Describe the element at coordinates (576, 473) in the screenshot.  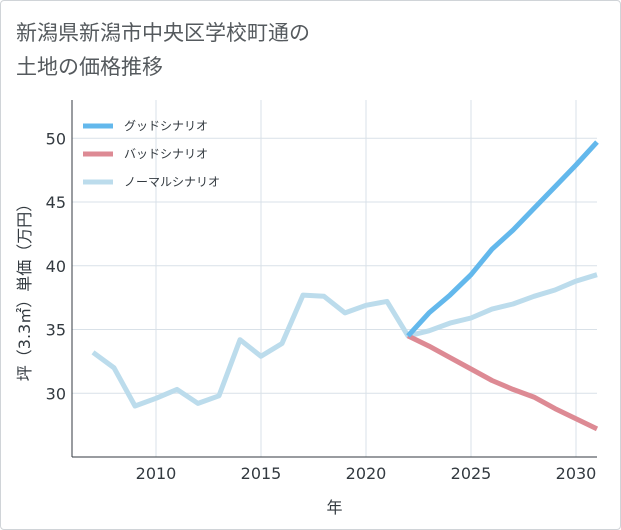
I see `x-tick-label: 2030` at that location.